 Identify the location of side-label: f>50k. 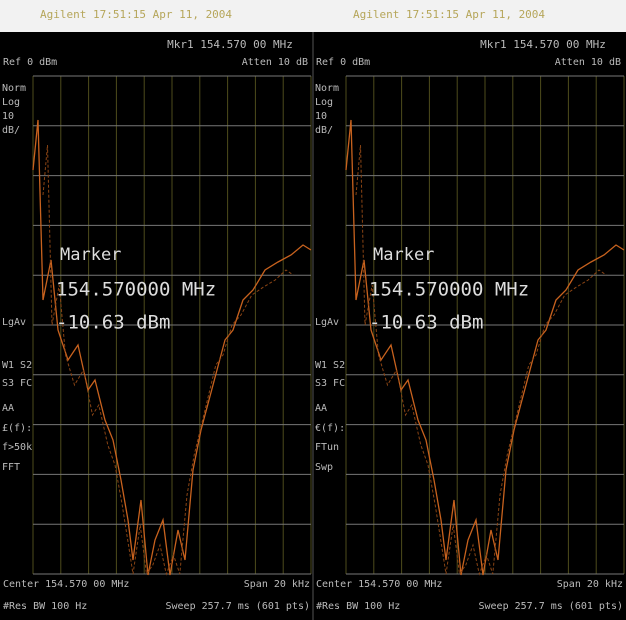
(17, 447).